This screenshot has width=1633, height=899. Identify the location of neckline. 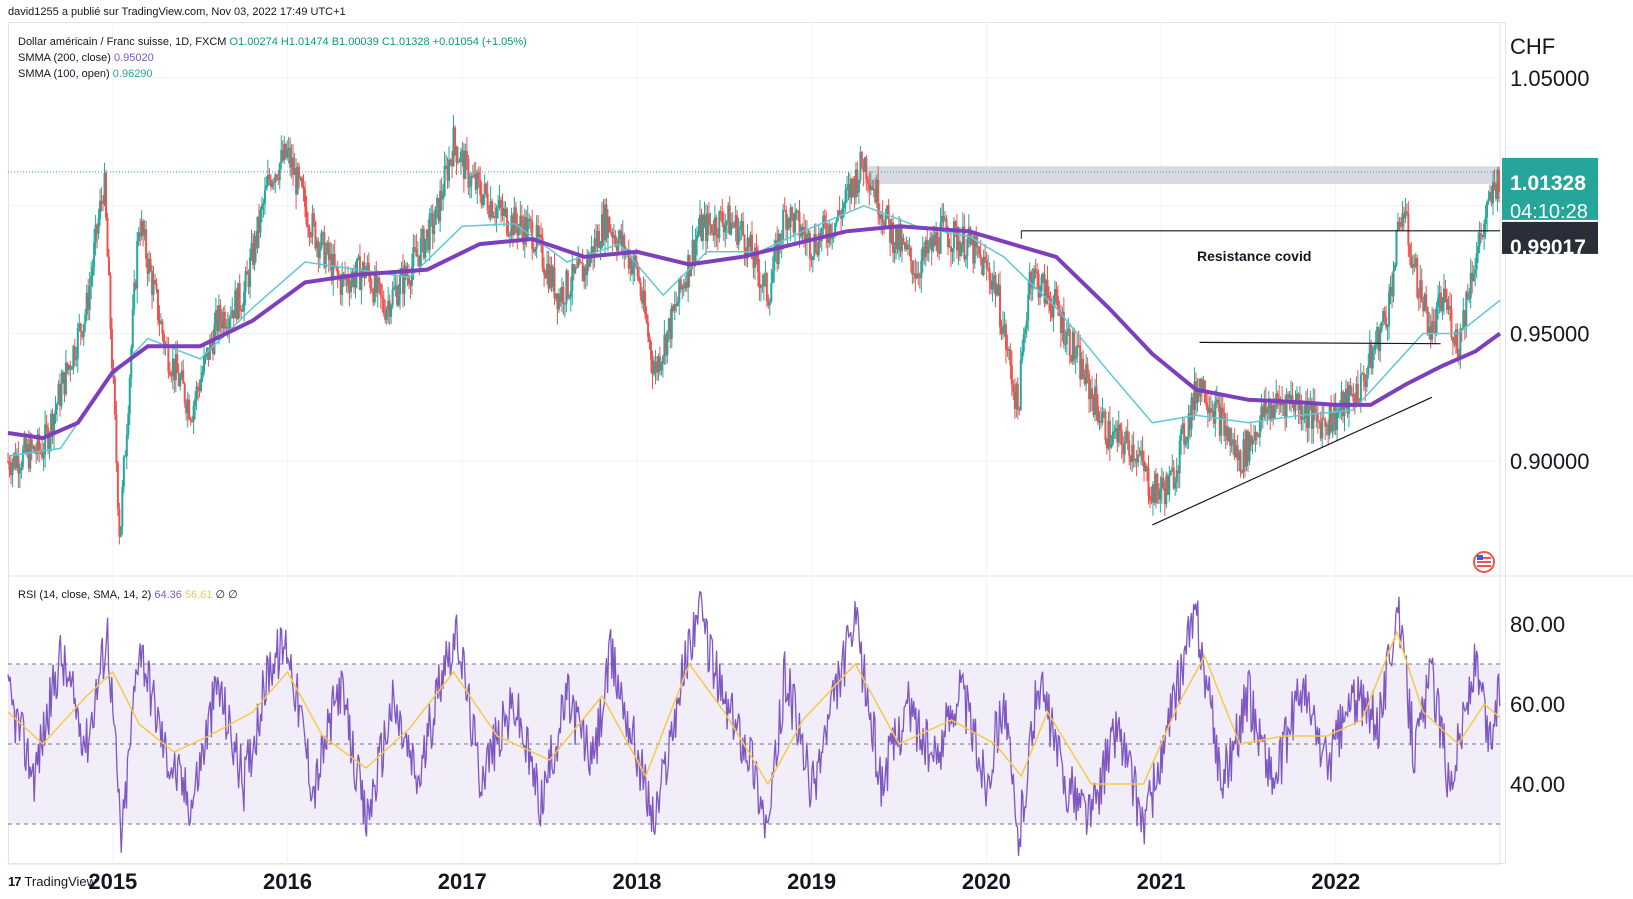
(1320, 343).